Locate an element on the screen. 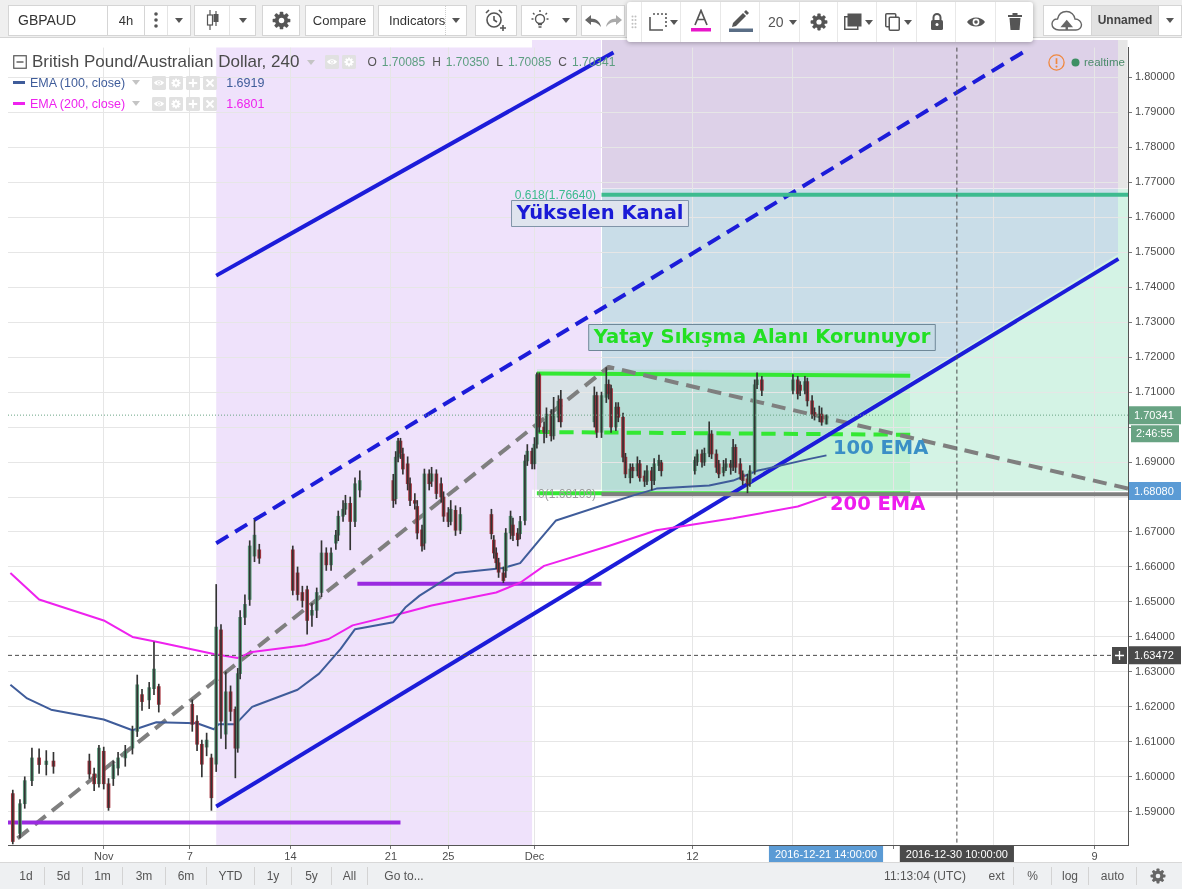 The height and width of the screenshot is (889, 1182). y-tick-label: 1.66000 is located at coordinates (1155, 565).